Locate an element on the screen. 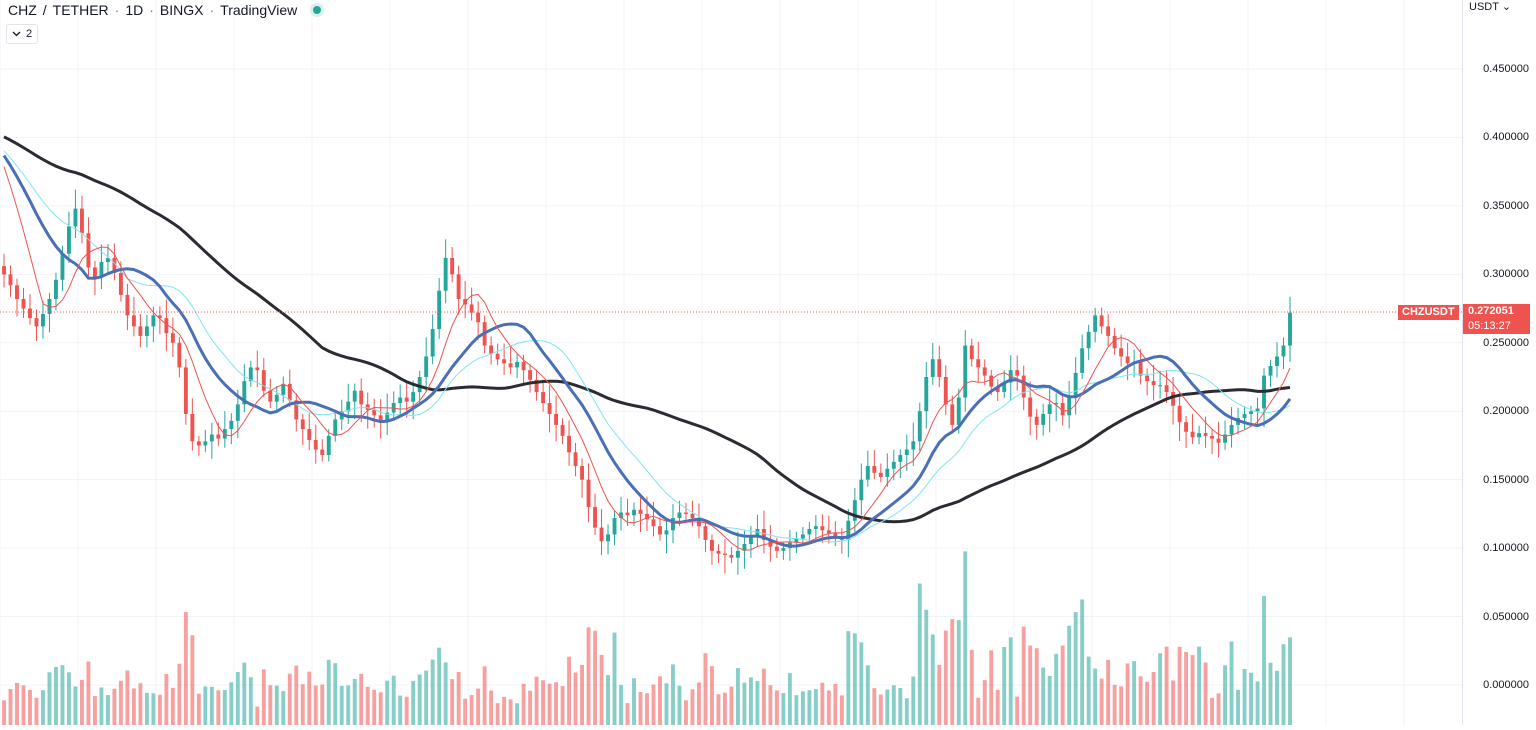 This screenshot has width=1536, height=730. symbol-legend: CHZ / TETHER · 1D · BINGX · TradingView is located at coordinates (165, 10).